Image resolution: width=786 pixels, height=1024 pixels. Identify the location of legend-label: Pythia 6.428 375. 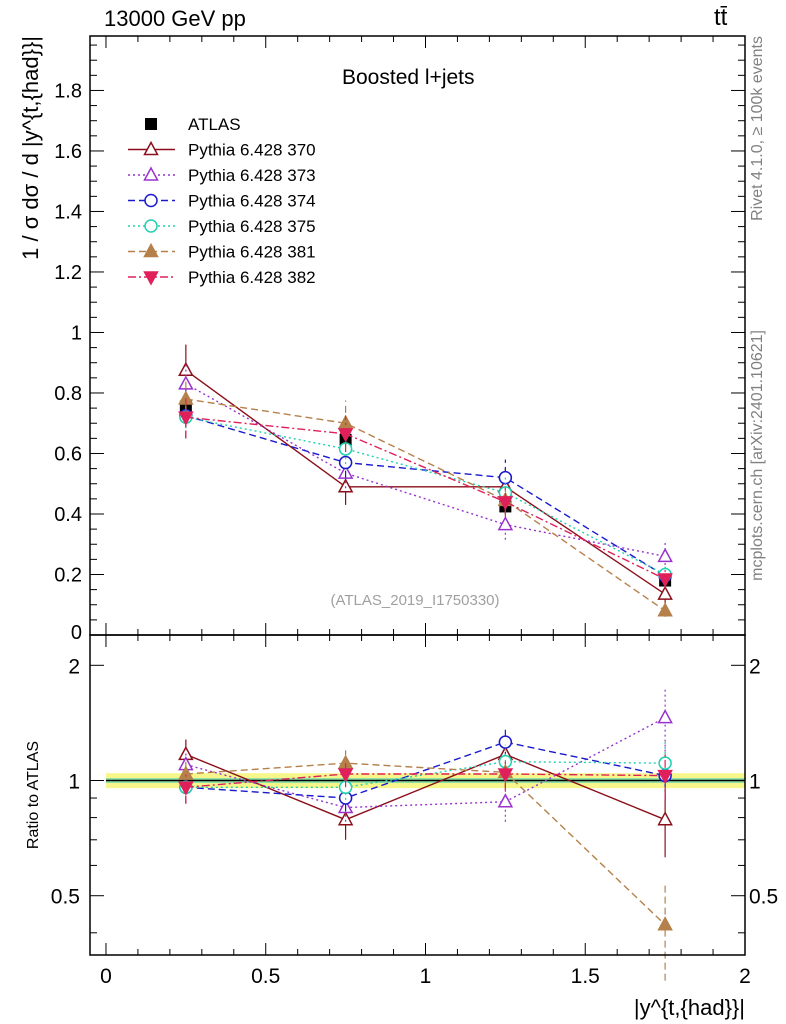
(252, 226).